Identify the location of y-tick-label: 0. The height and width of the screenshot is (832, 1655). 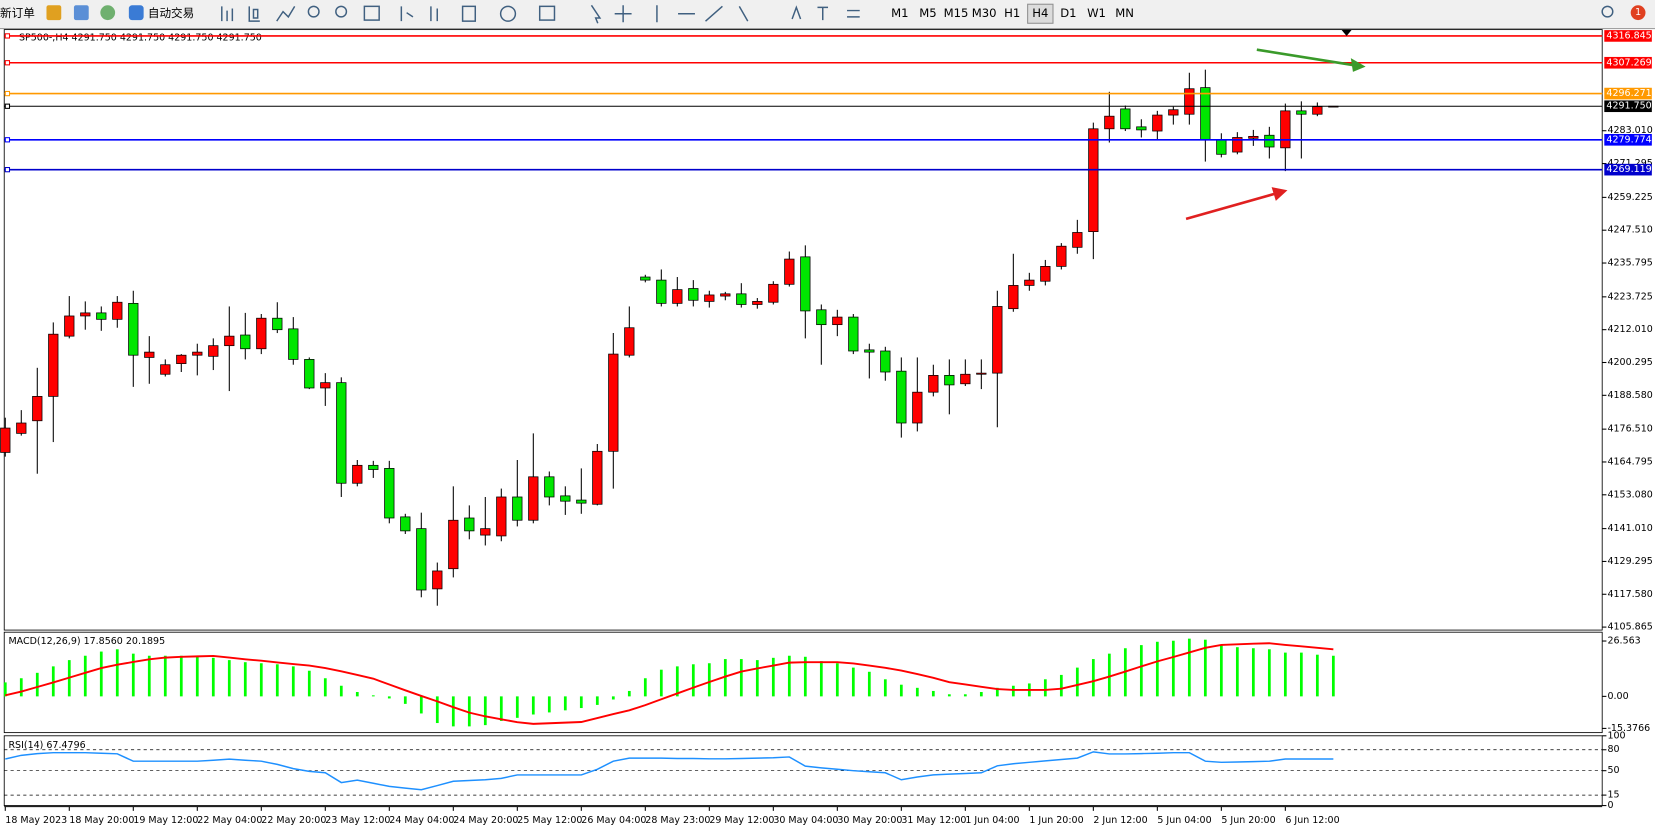
(1610, 805).